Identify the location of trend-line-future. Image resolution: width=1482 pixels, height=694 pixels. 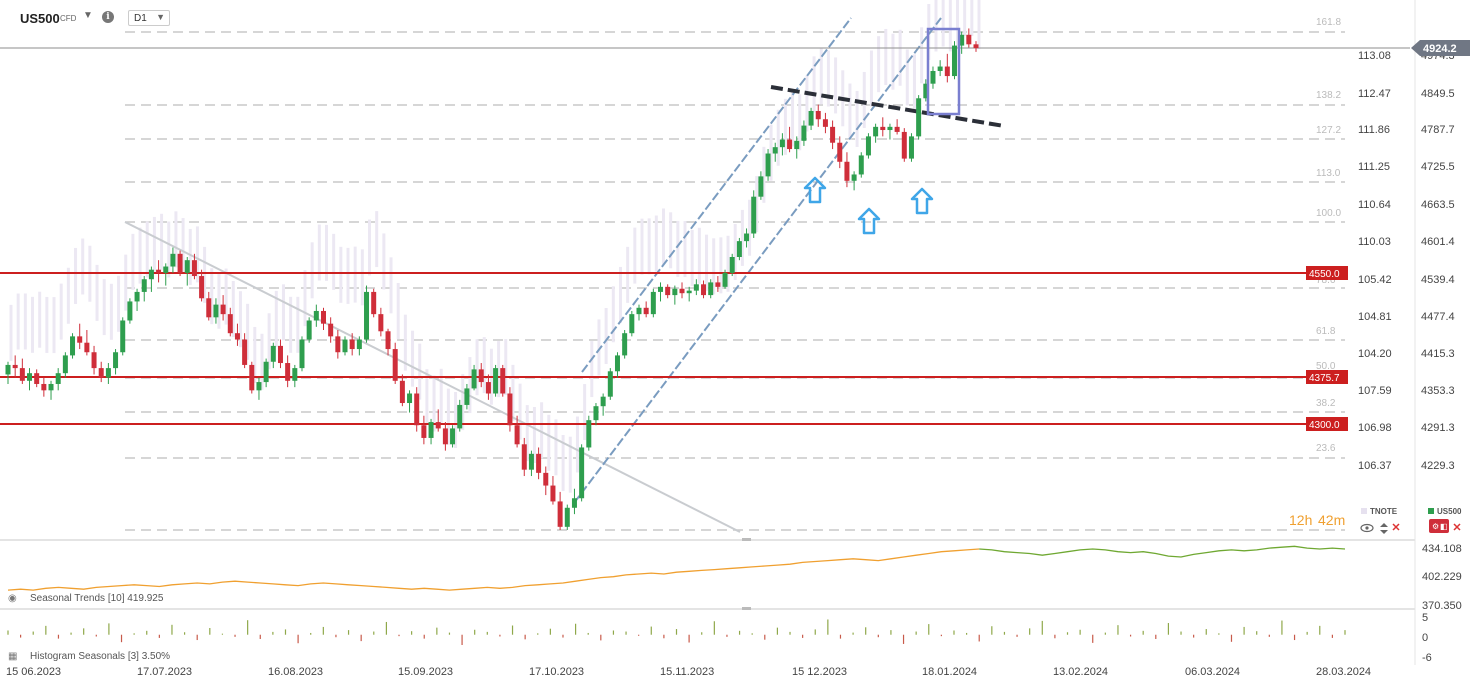
(1162, 551).